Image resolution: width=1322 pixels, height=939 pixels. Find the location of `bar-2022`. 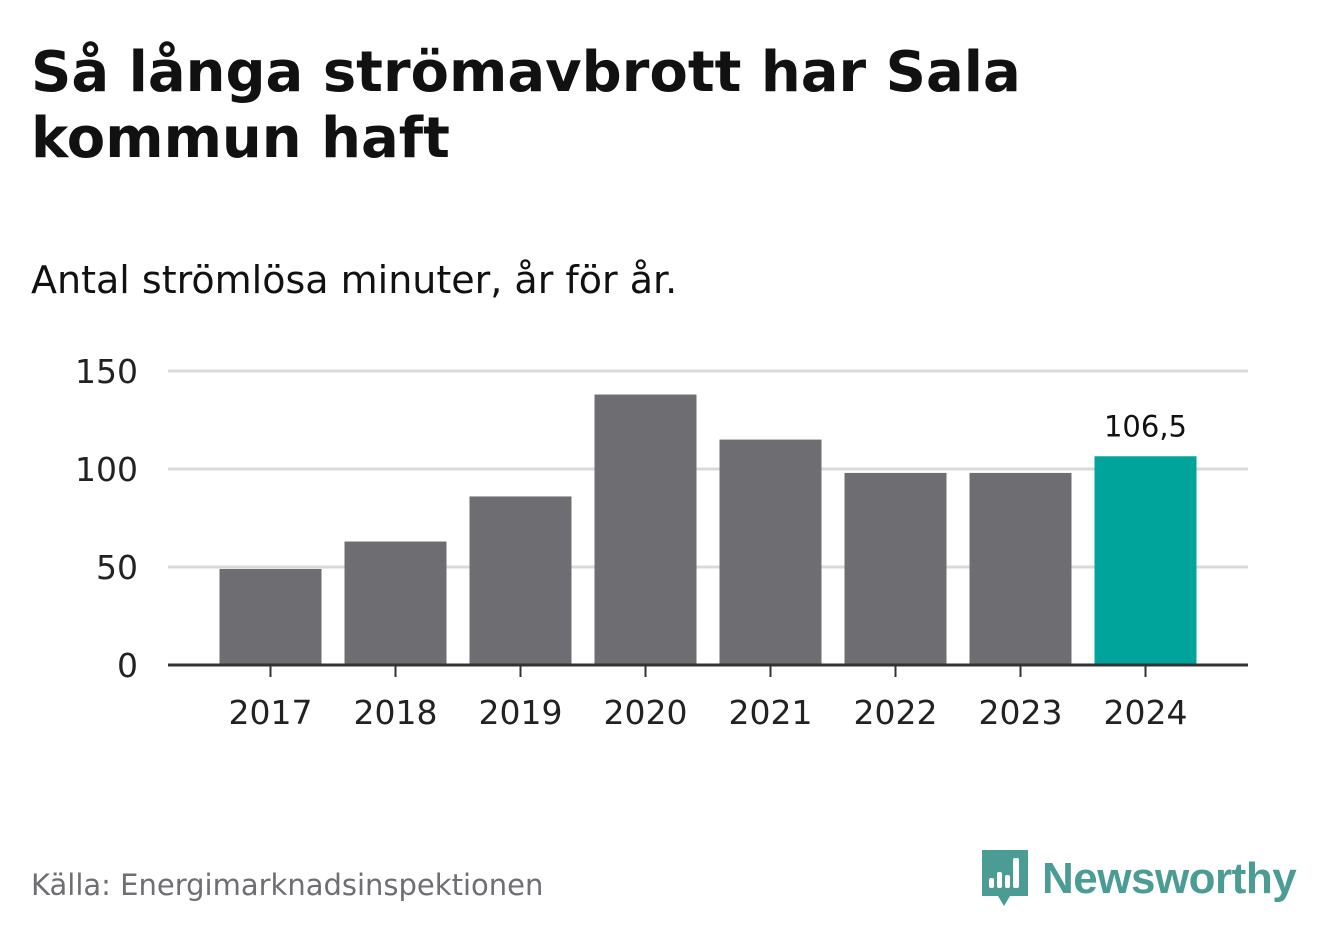

bar-2022 is located at coordinates (895, 568).